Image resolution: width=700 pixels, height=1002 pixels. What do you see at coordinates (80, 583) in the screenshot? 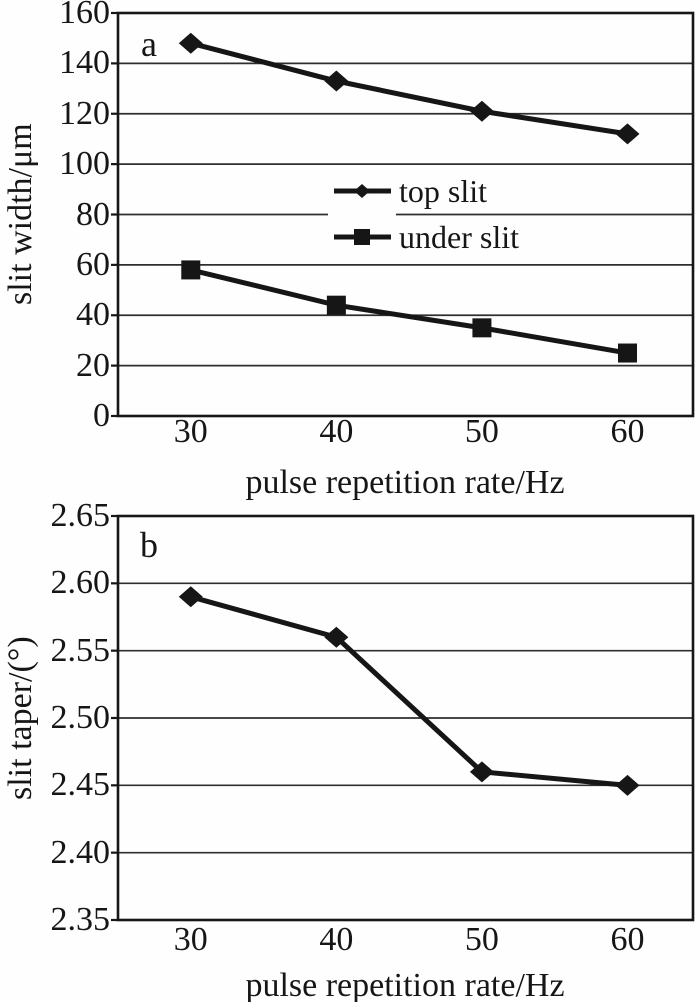
I see `y-tick-label: 2.60` at bounding box center [80, 583].